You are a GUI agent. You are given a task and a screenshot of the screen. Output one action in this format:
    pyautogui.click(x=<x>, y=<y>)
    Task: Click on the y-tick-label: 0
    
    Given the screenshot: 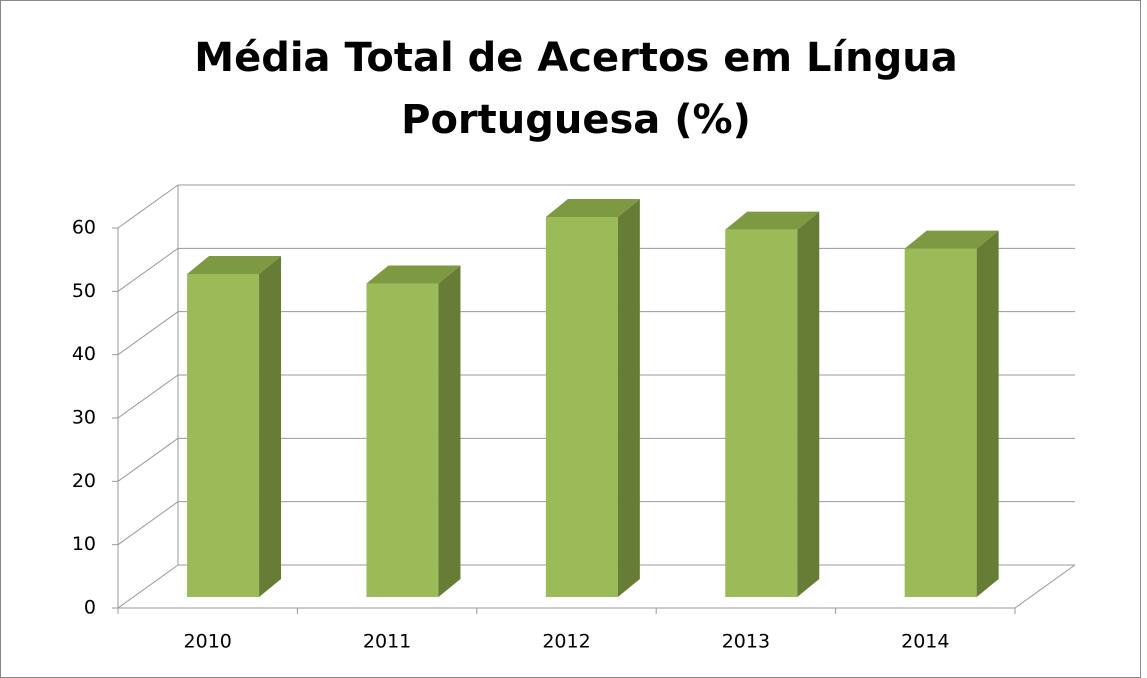 What is the action you would take?
    pyautogui.click(x=90, y=608)
    